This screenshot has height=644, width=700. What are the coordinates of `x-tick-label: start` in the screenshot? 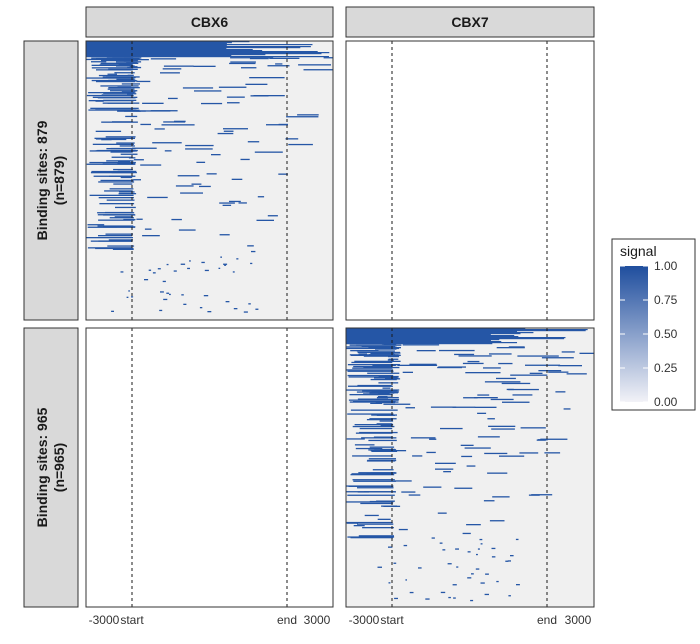 It's located at (132, 620).